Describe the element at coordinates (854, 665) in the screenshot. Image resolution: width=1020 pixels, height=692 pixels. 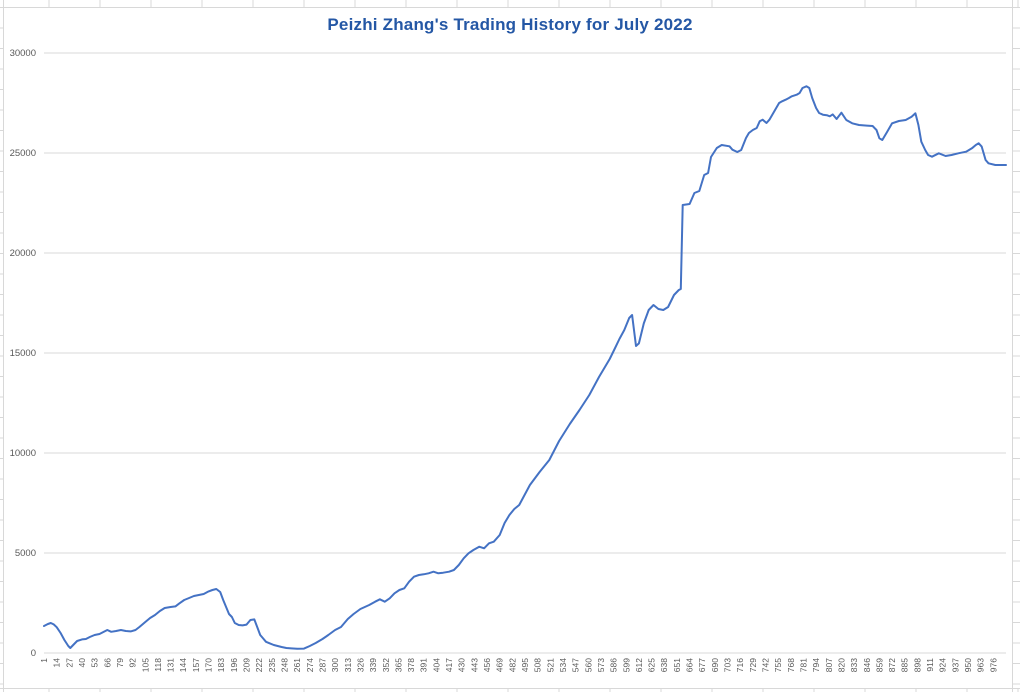
I see `x-axis-label: 833` at that location.